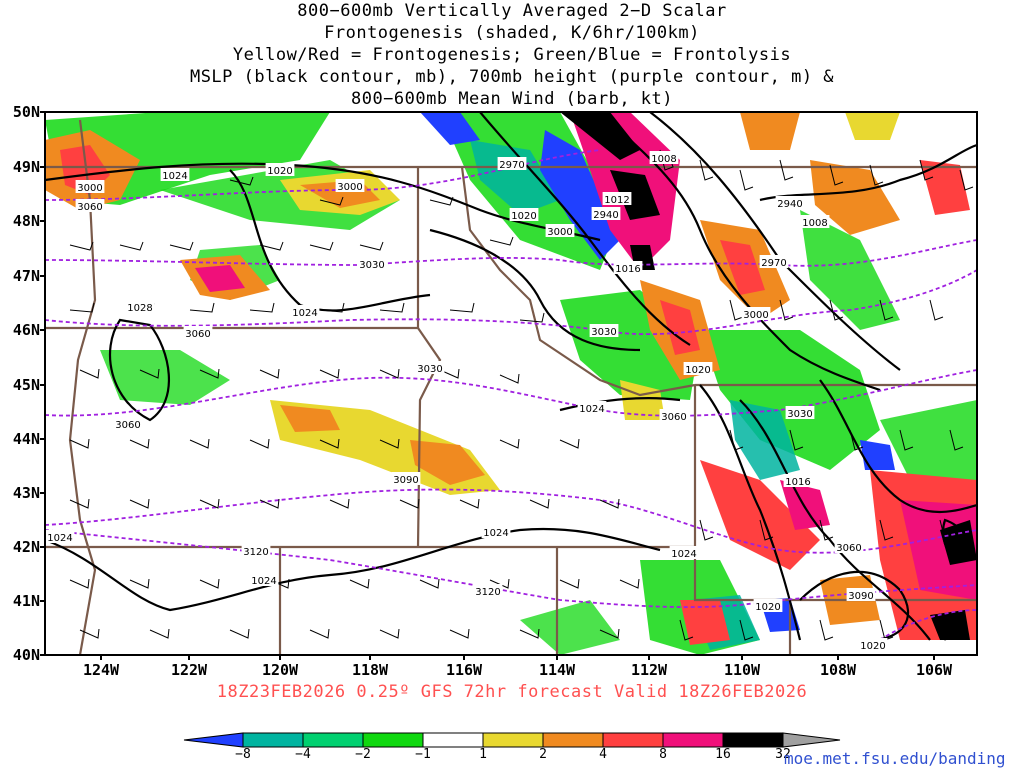  What do you see at coordinates (370, 670) in the screenshot?
I see `lon-label: 118W` at bounding box center [370, 670].